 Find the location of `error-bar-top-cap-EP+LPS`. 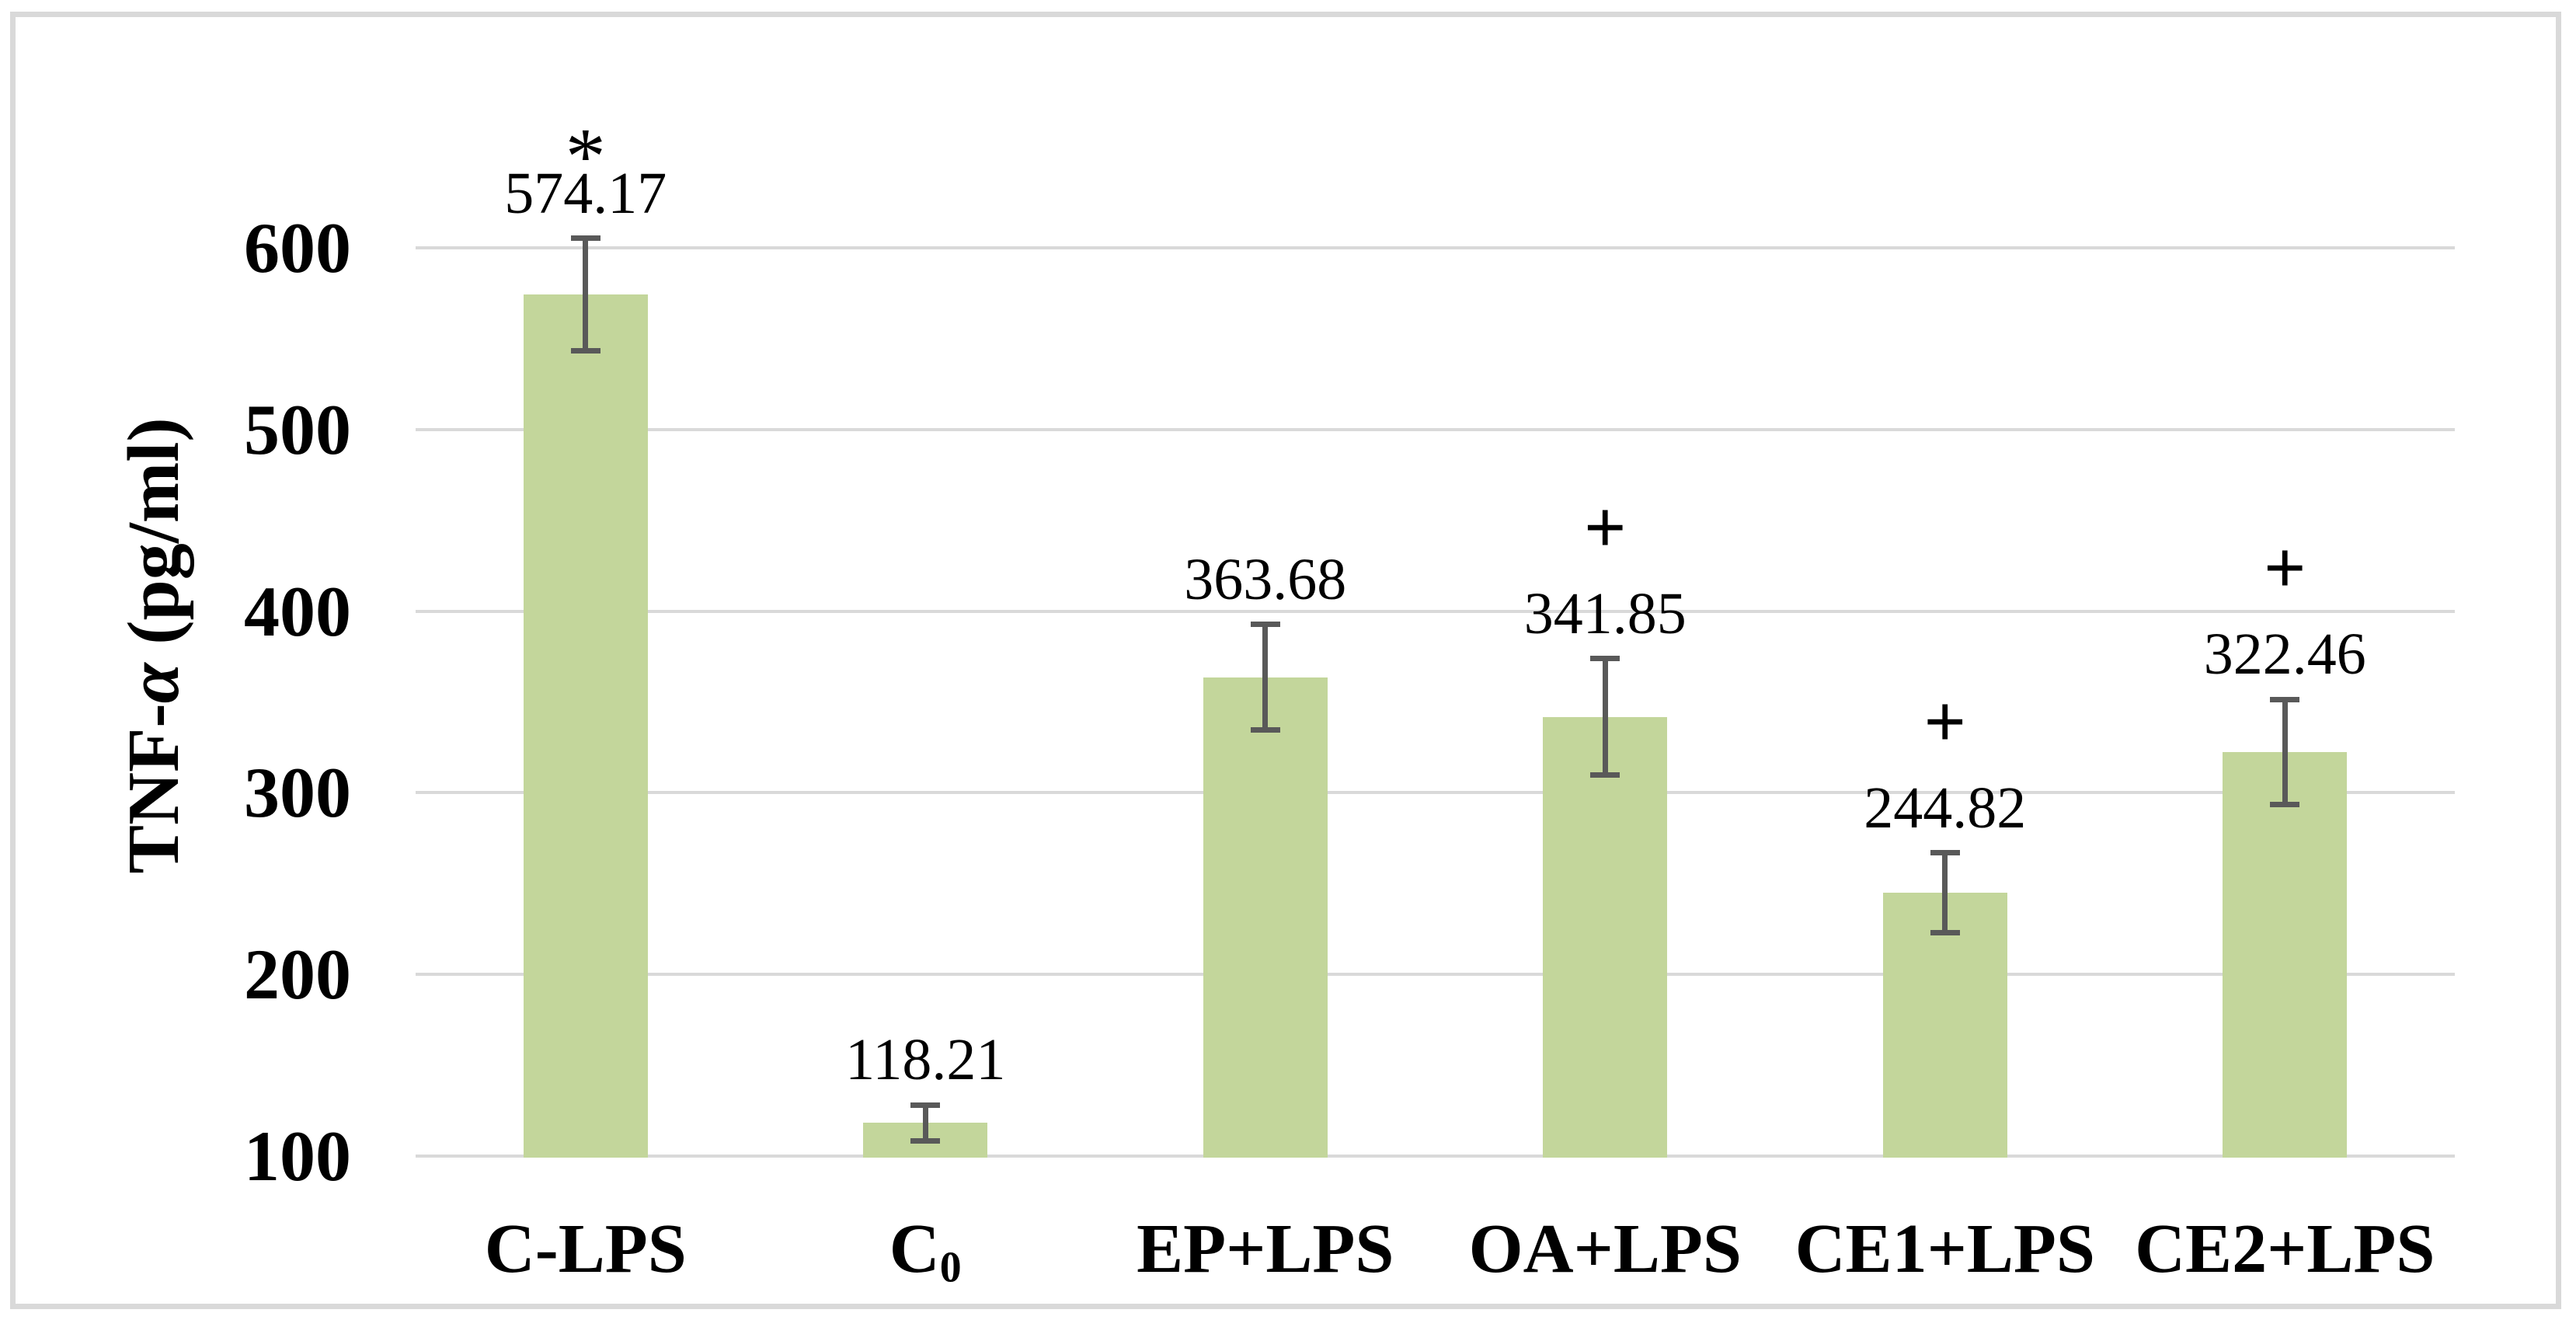

error-bar-top-cap-EP+LPS is located at coordinates (1265, 625).